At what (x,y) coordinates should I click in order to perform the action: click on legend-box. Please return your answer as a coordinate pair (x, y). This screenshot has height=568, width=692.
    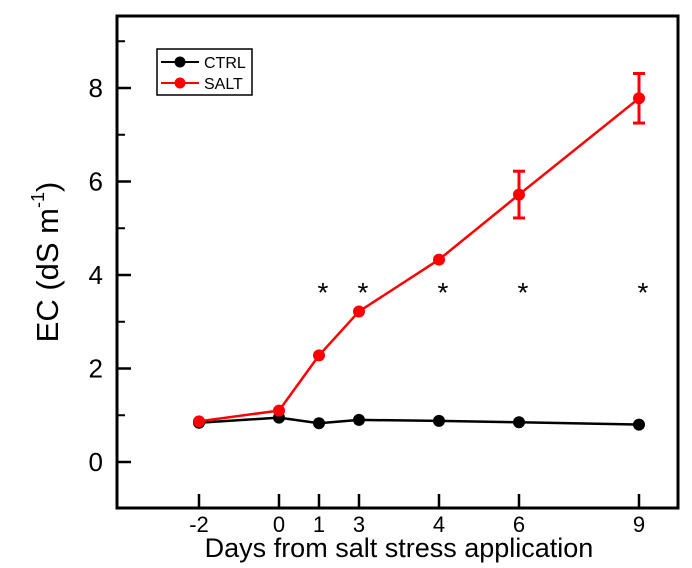
    Looking at the image, I should click on (204, 72).